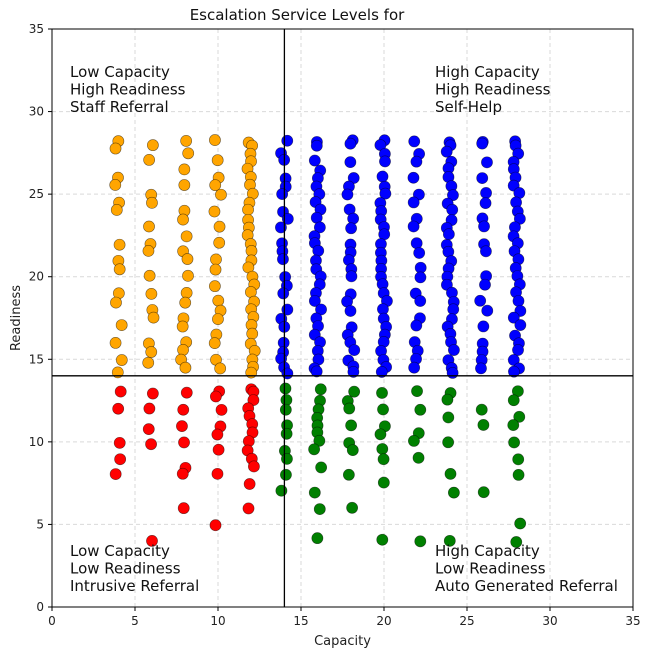 This screenshot has width=652, height=657. Describe the element at coordinates (128, 90) in the screenshot. I see `quadrant-label-top-left: High Readiness` at that location.